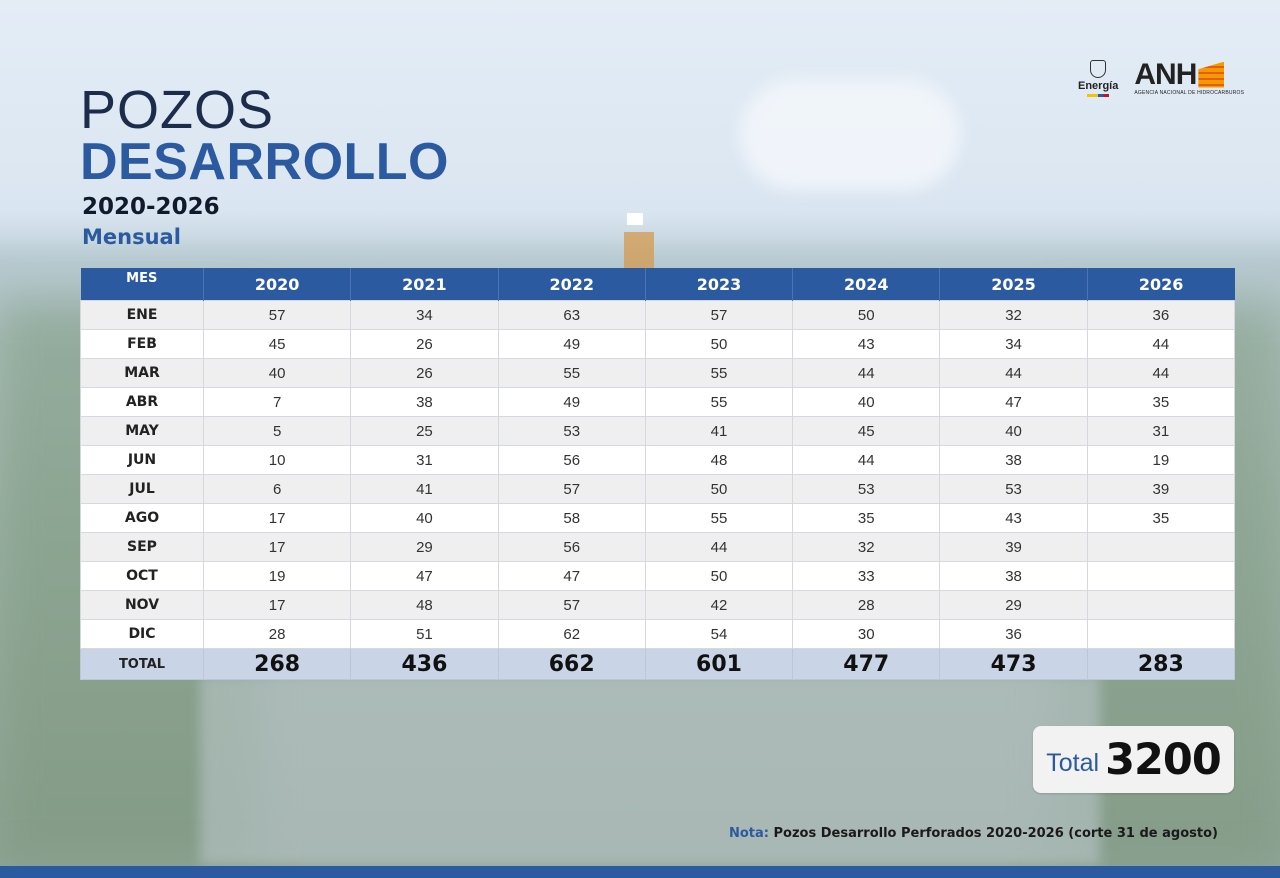  Describe the element at coordinates (424, 605) in the screenshot. I see `value-cell: 48` at that location.